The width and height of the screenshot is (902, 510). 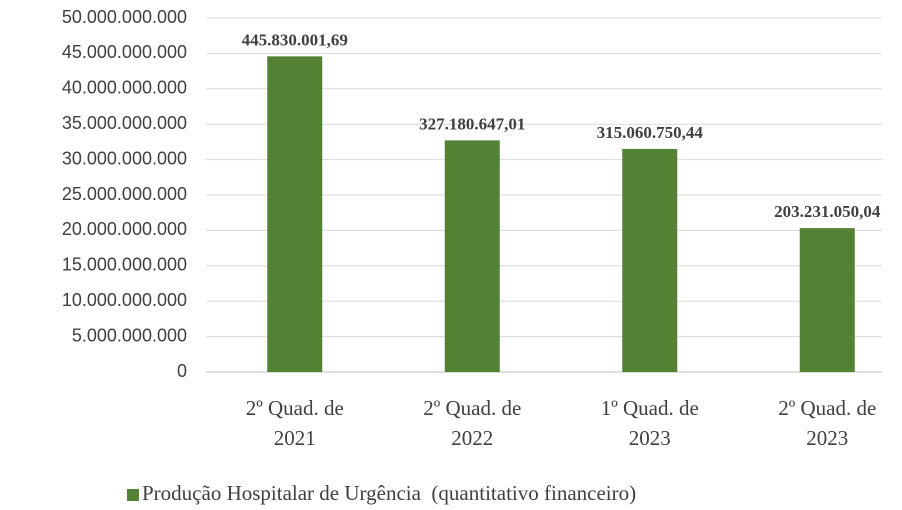 I want to click on x-tick-label: 1º Quad. de 2023, so click(x=650, y=423).